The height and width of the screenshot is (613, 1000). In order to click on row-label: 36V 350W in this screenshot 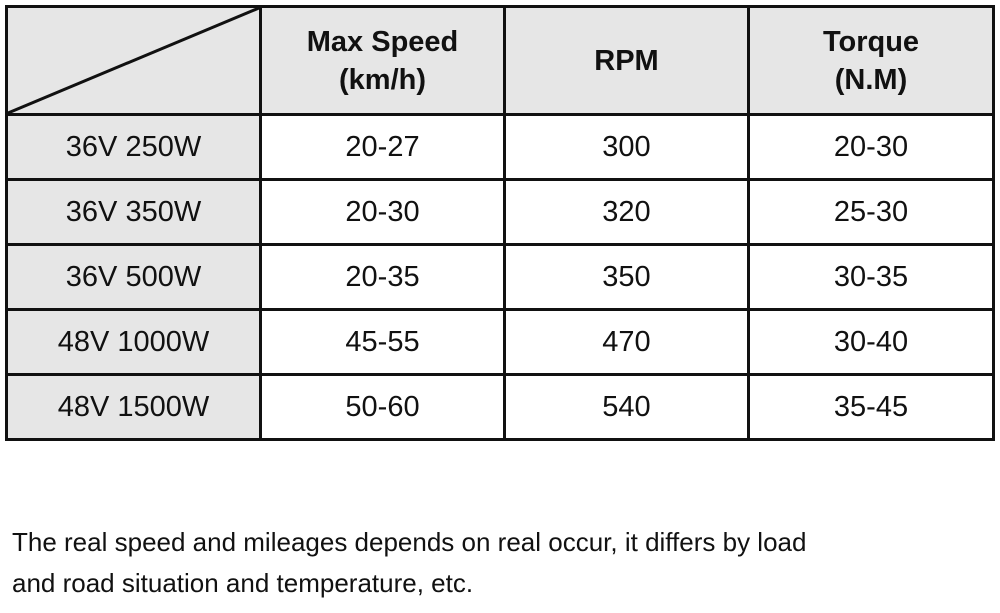, I will do `click(133, 212)`.